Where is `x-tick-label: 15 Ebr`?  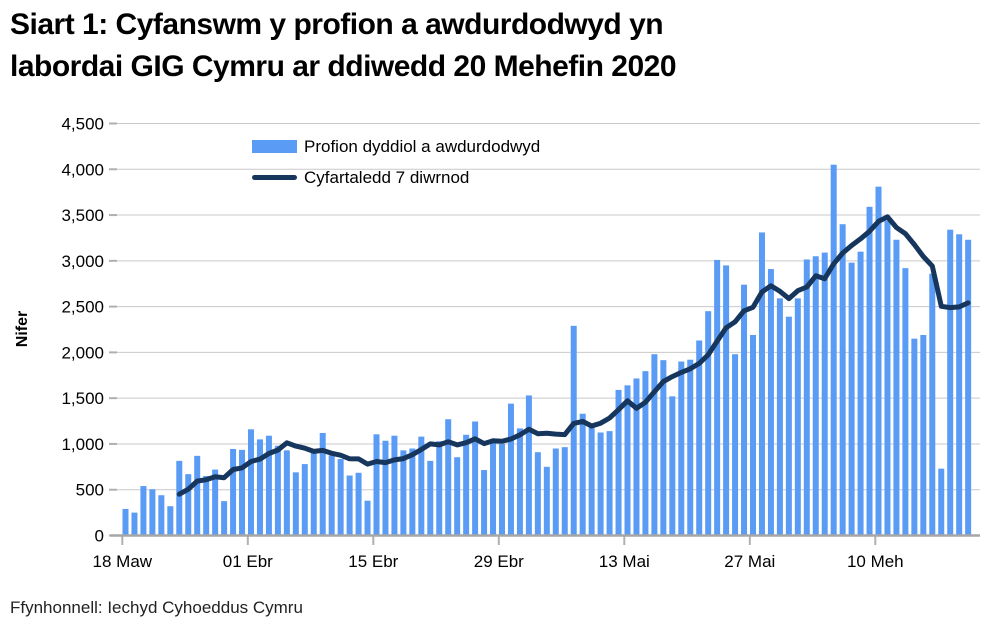
x-tick-label: 15 Ebr is located at coordinates (373, 561).